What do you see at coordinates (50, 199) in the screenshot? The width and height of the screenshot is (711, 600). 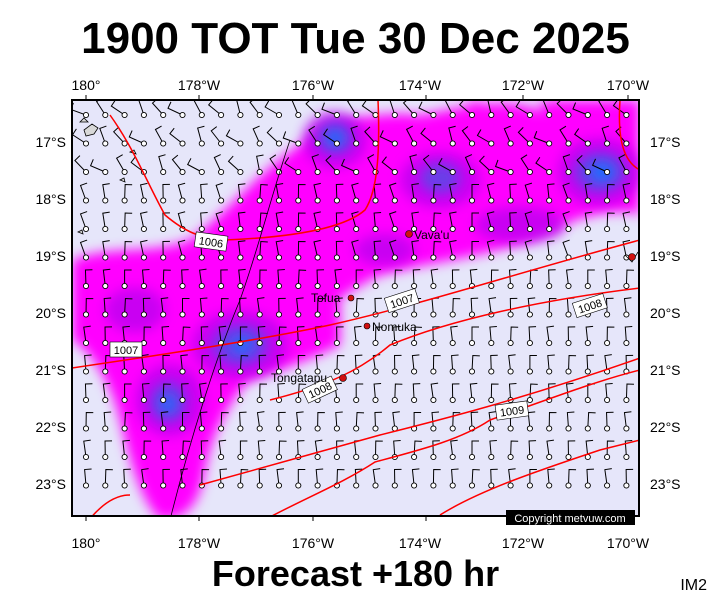 I see `lat-label: 18°S` at bounding box center [50, 199].